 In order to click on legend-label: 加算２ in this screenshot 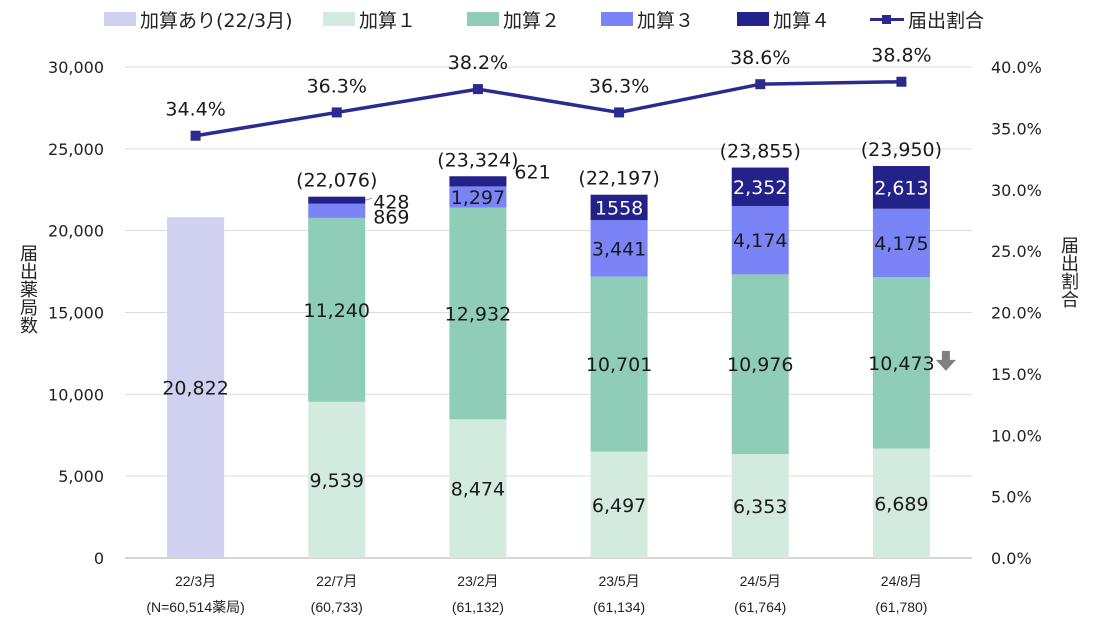, I will do `click(532, 20)`.